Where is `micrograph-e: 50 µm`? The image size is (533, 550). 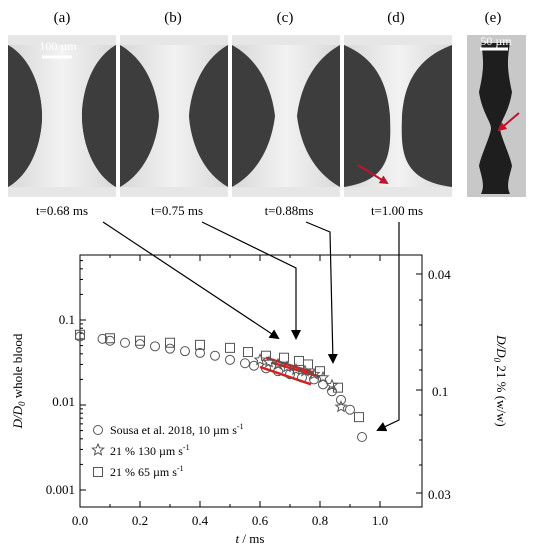 micrograph-e: 50 µm is located at coordinates (496, 115).